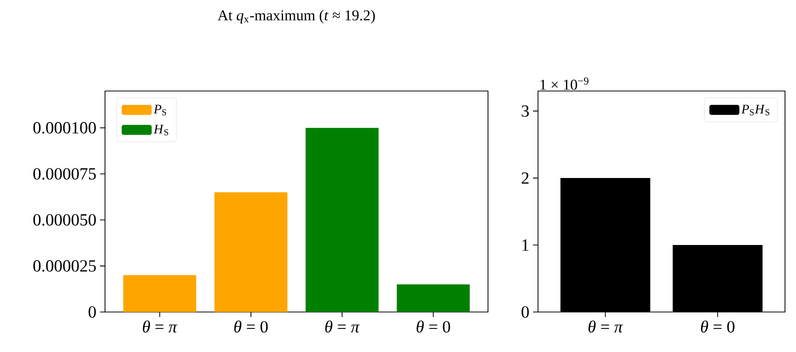  Describe the element at coordinates (160, 110) in the screenshot. I see `legend-label: P$_{S}$` at that location.